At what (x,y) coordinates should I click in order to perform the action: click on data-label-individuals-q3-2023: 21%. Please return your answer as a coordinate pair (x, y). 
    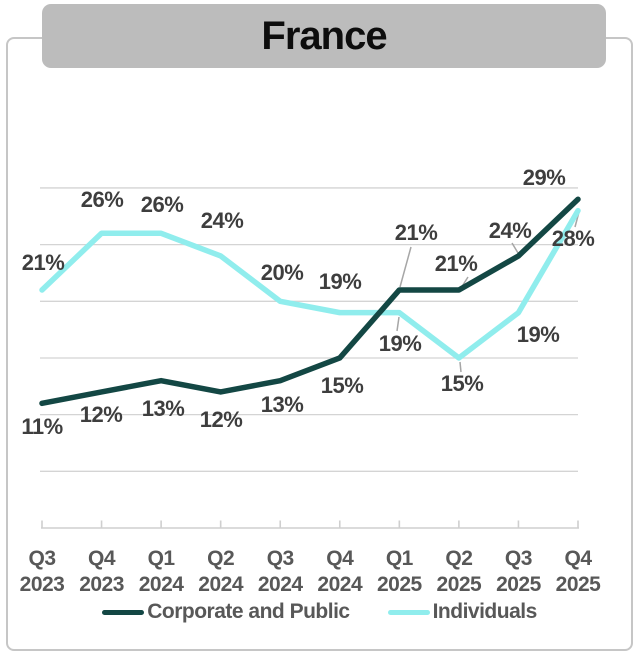
    Looking at the image, I should click on (43, 262).